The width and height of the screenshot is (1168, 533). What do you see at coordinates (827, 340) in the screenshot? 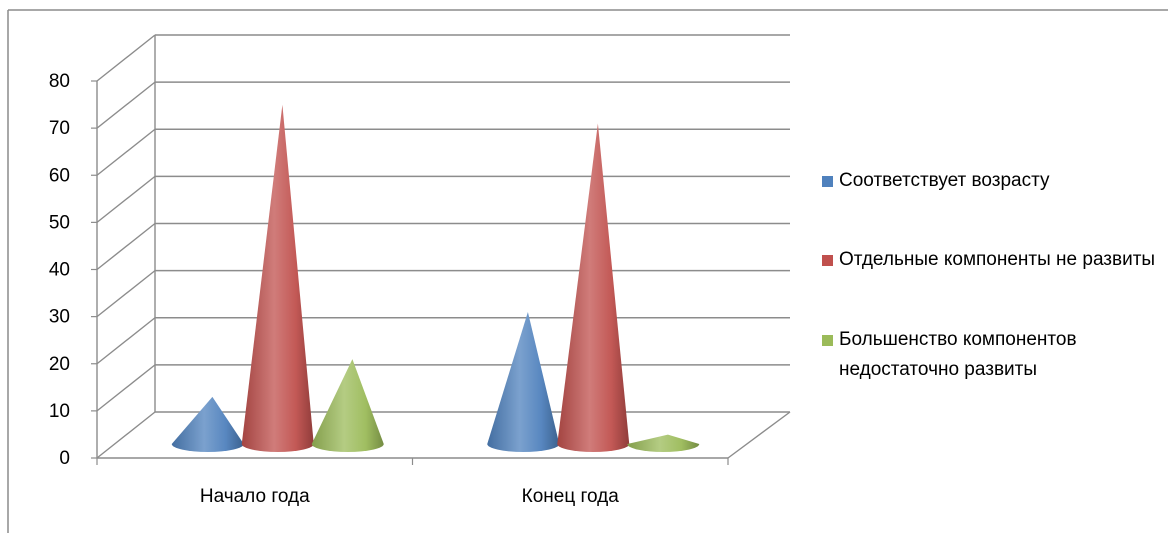
I see `legend-swatch-green` at bounding box center [827, 340].